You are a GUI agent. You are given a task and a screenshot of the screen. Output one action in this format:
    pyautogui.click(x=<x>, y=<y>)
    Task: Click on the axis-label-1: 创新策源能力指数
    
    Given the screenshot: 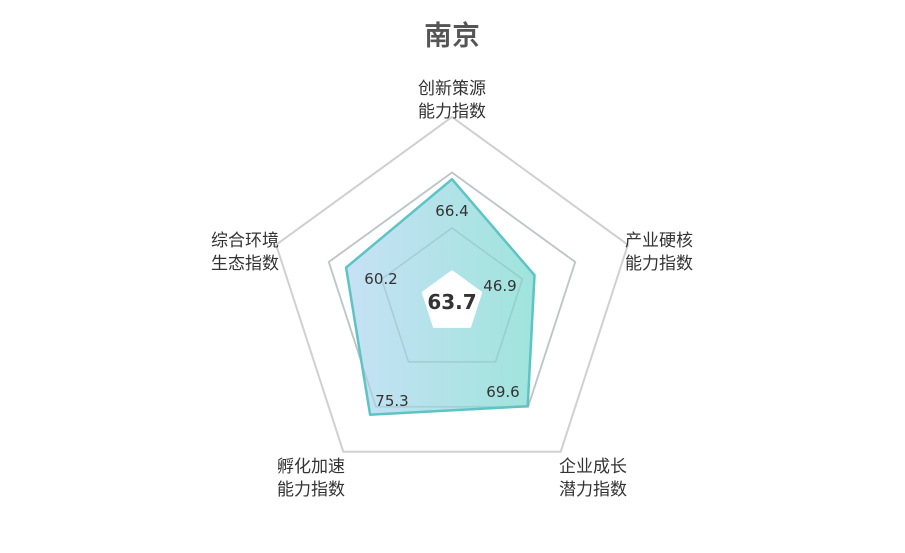 What is the action you would take?
    pyautogui.click(x=452, y=100)
    